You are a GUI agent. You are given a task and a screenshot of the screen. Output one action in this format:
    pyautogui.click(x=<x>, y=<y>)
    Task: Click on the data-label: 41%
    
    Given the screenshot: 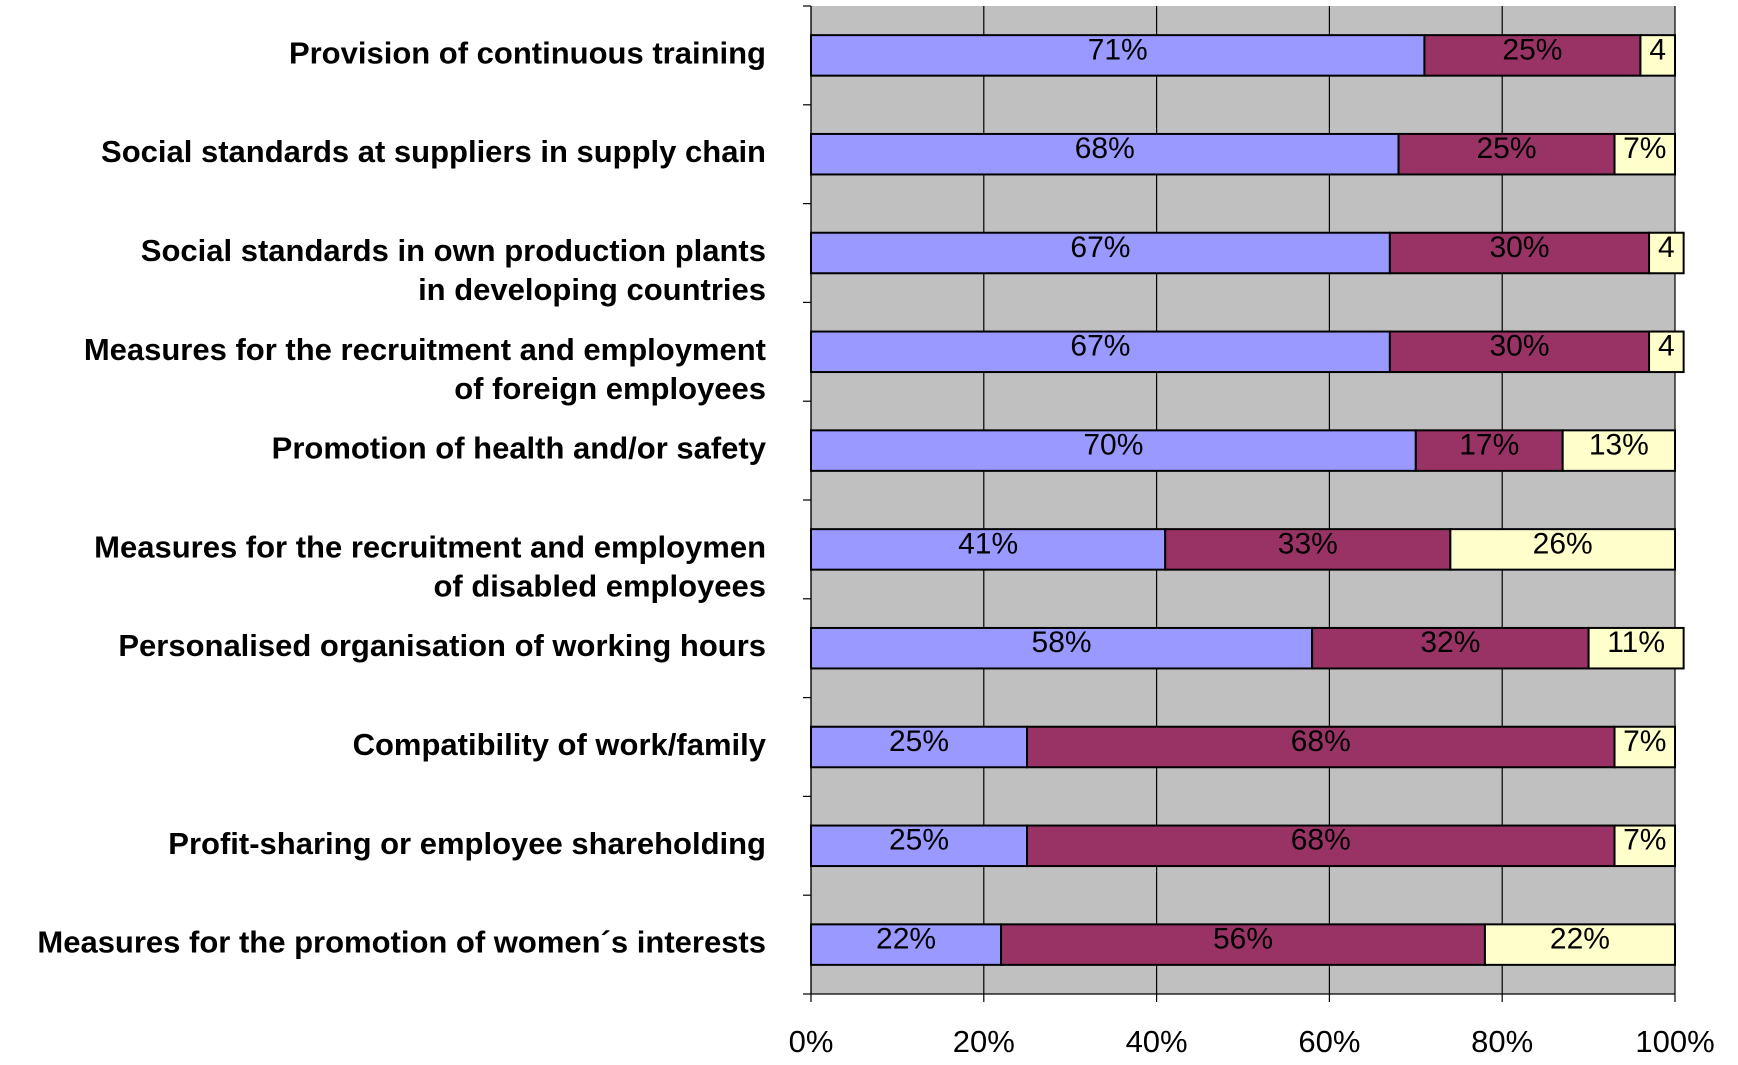 What is the action you would take?
    pyautogui.click(x=988, y=543)
    